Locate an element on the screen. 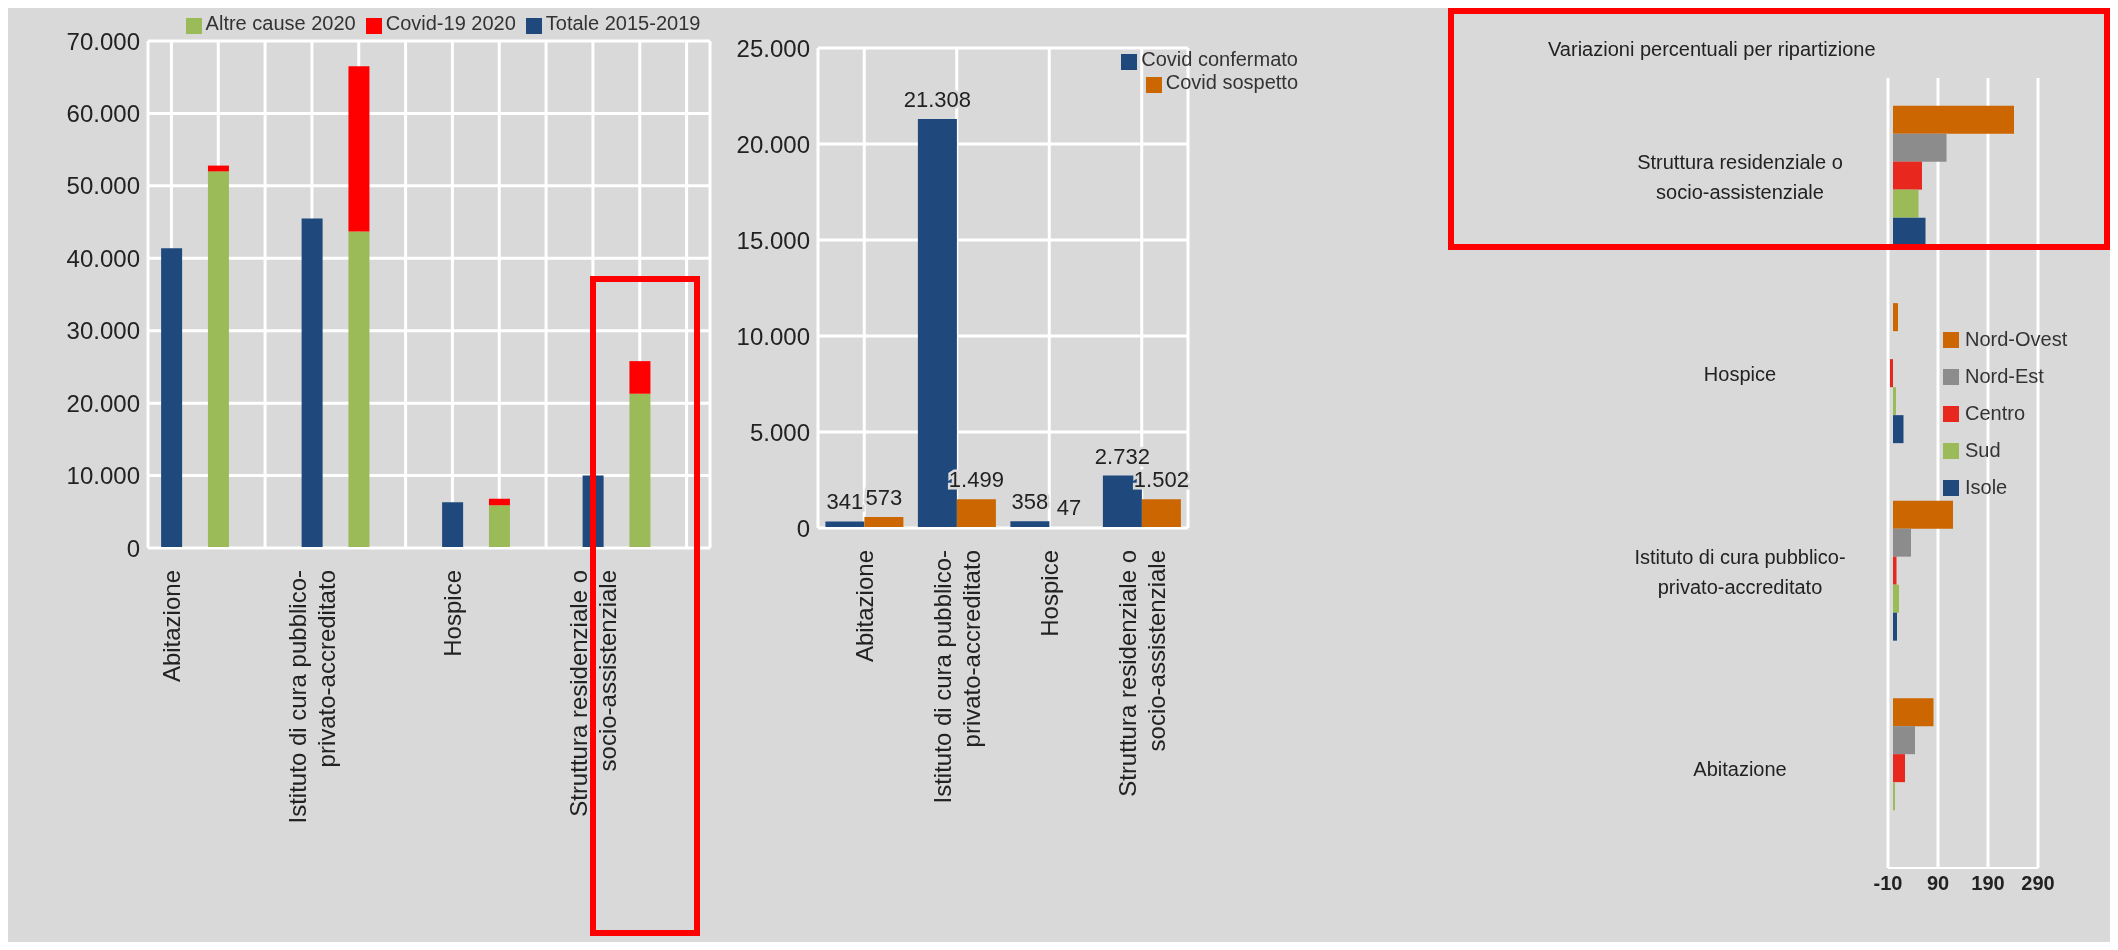  data-label: 2.732 is located at coordinates (1122, 456).